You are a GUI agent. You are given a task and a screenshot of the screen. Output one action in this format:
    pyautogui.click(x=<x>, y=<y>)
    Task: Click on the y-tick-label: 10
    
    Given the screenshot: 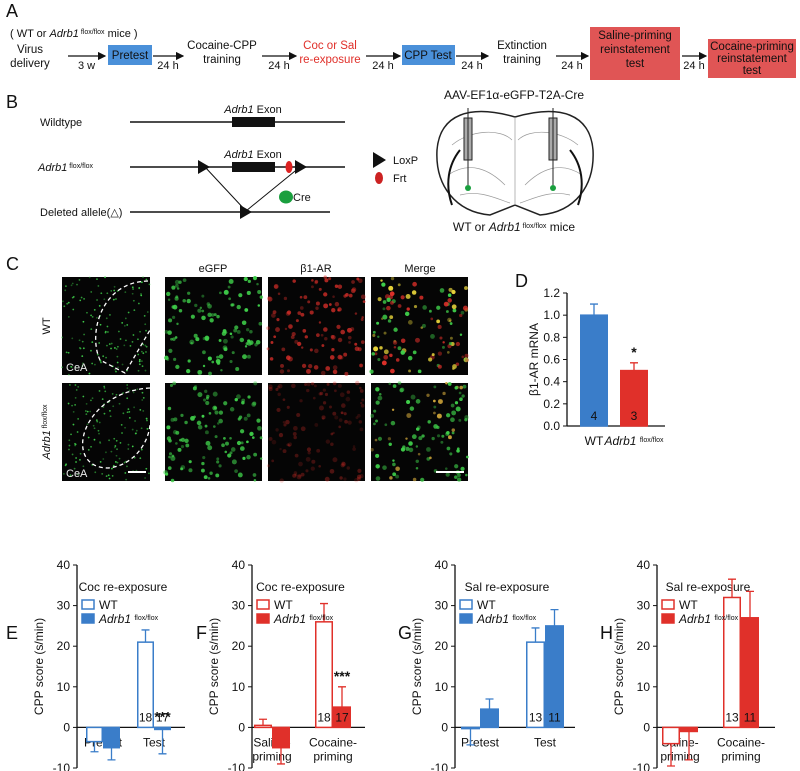 What is the action you would take?
    pyautogui.click(x=64, y=687)
    